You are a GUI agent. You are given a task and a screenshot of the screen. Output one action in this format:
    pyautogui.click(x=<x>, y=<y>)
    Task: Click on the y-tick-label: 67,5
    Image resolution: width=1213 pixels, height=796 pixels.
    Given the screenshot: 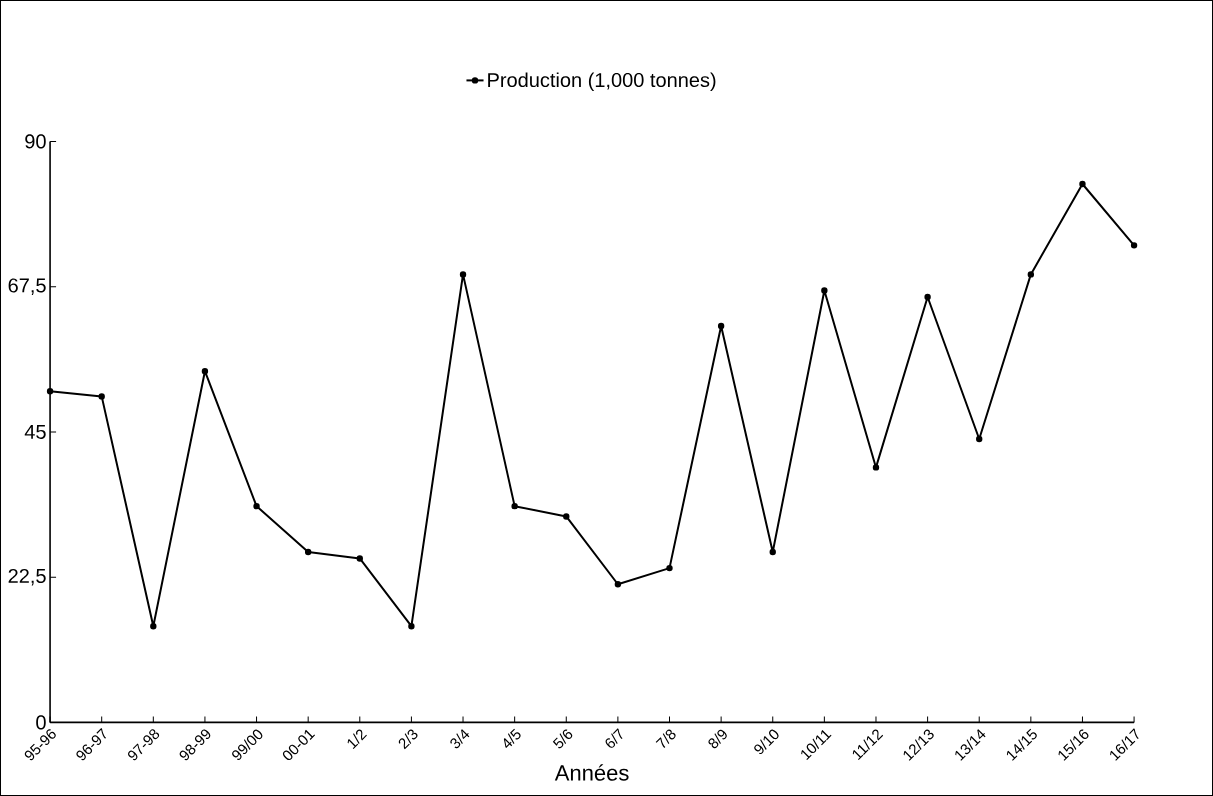 What is the action you would take?
    pyautogui.click(x=27, y=286)
    